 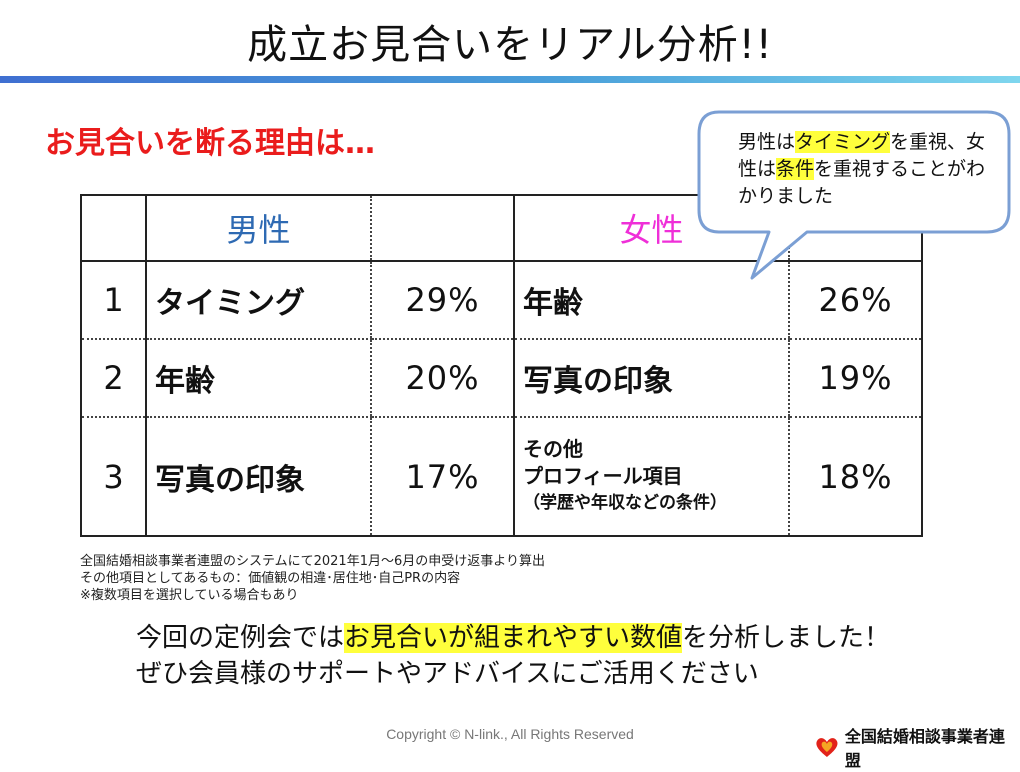 What do you see at coordinates (258, 228) in the screenshot?
I see `male-header: 男性` at bounding box center [258, 228].